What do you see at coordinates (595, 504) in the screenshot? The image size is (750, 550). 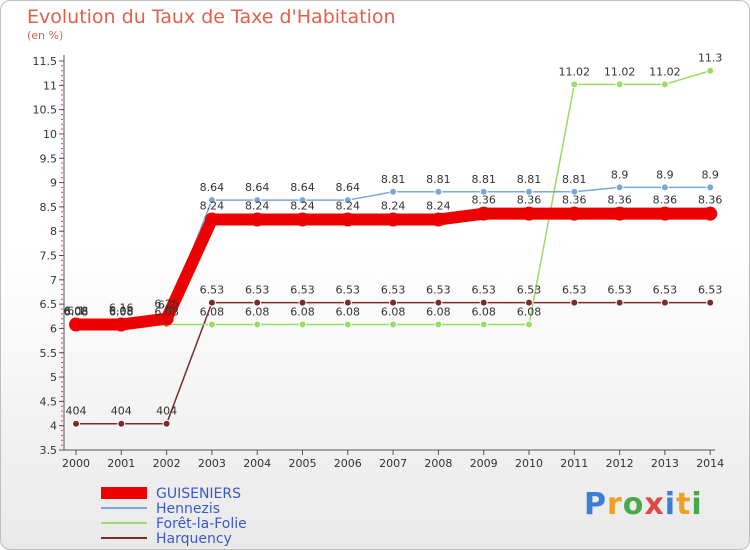 I see `logo-letter: P` at bounding box center [595, 504].